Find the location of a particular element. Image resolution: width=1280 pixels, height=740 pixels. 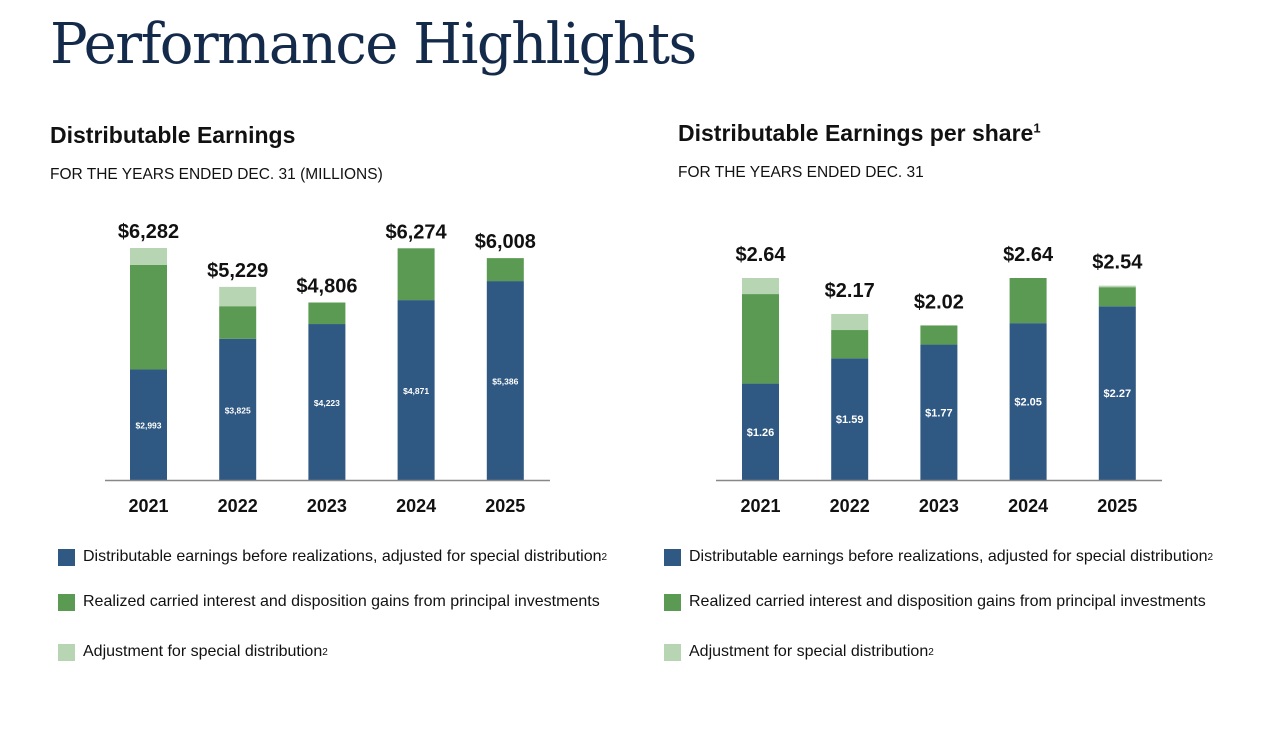

bar-group-2021: $1.26 $2.64 2021 is located at coordinates (760, 380).